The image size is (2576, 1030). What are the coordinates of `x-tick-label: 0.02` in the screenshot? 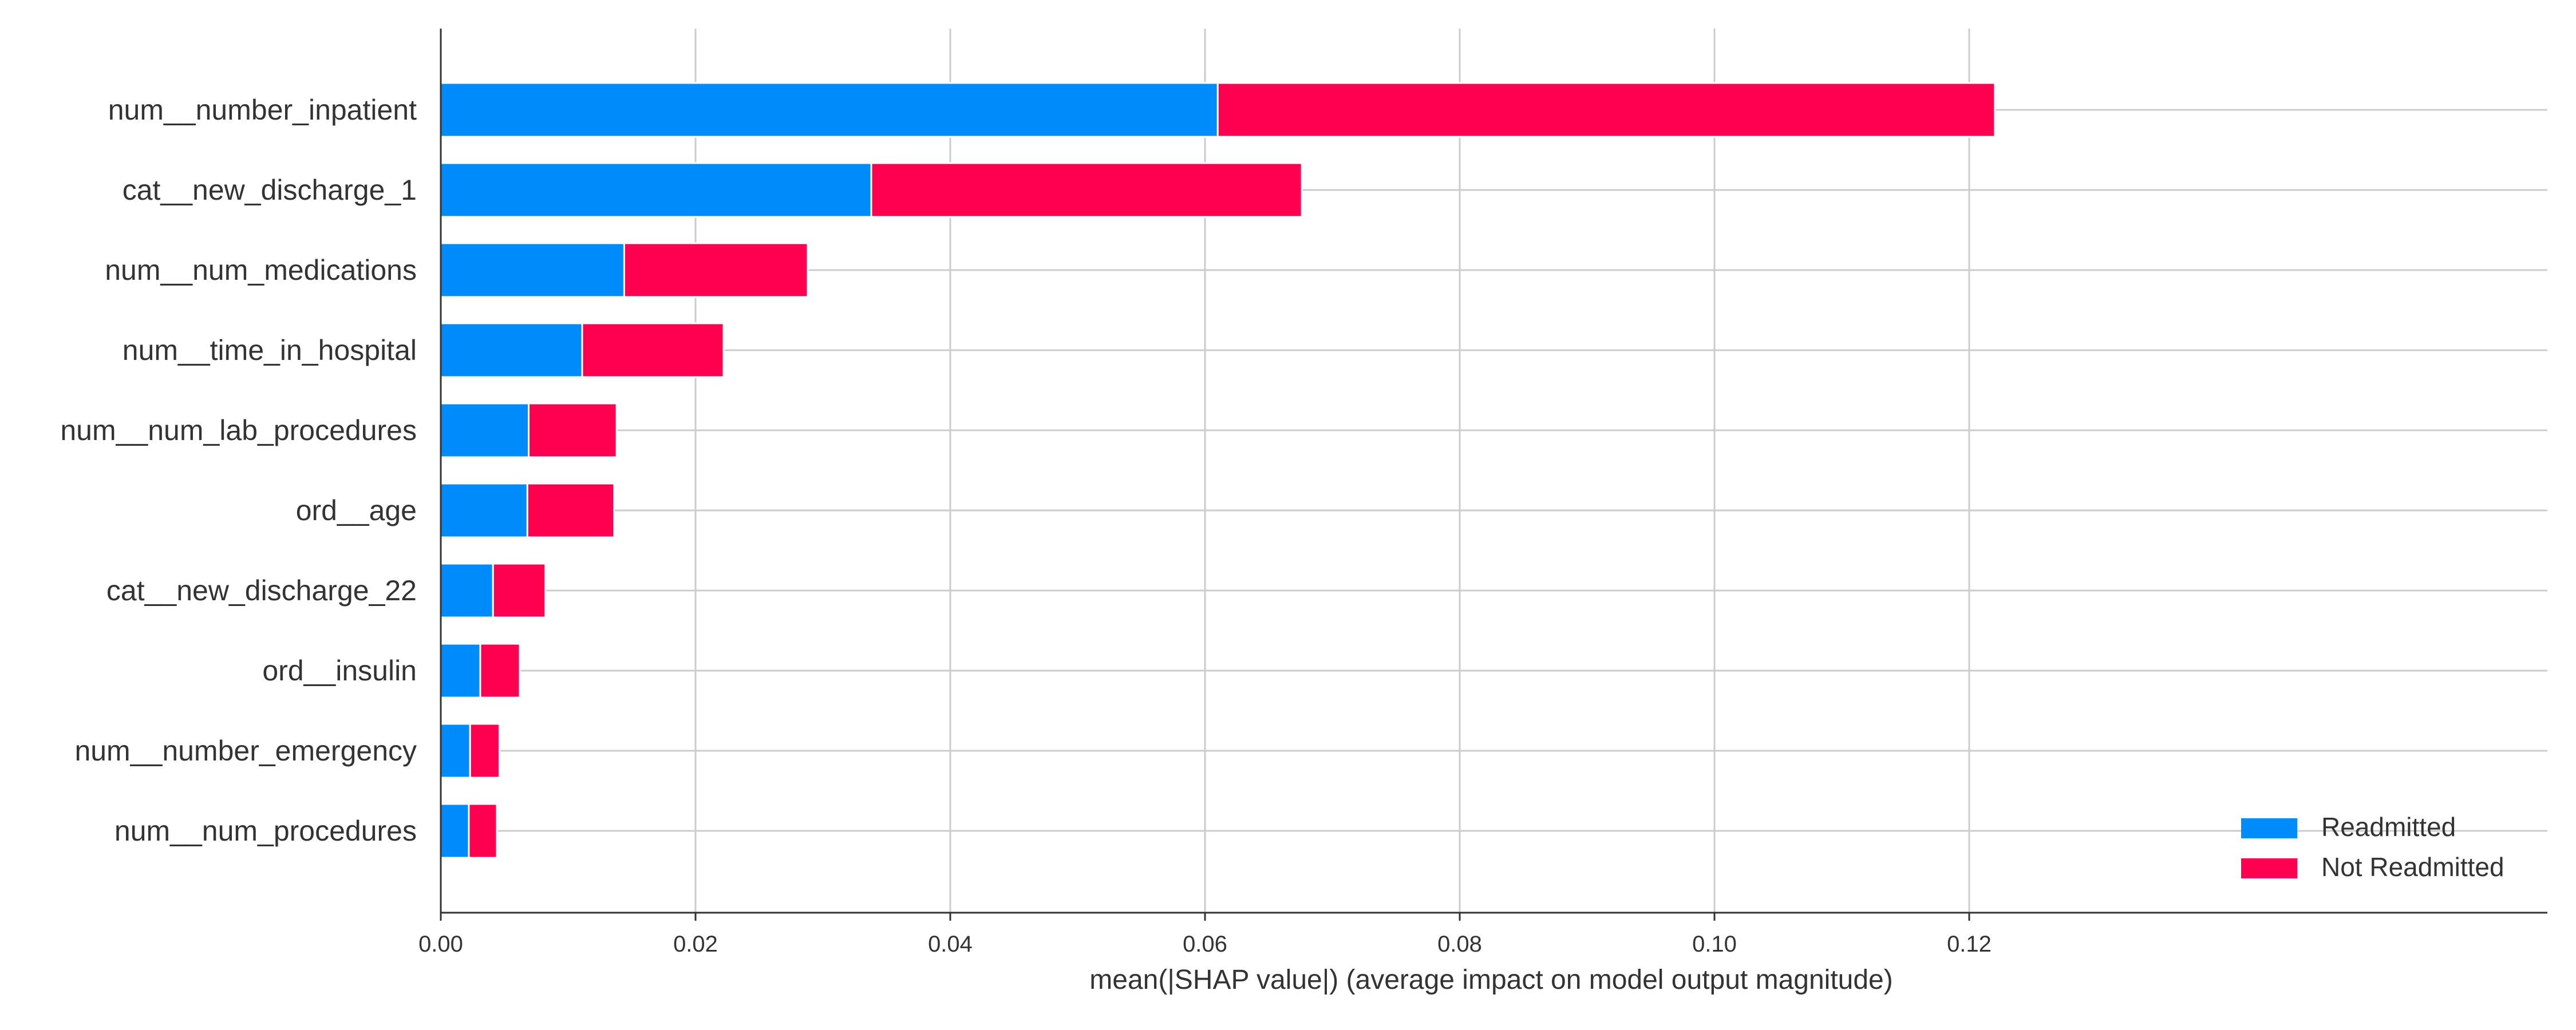 It's located at (695, 944).